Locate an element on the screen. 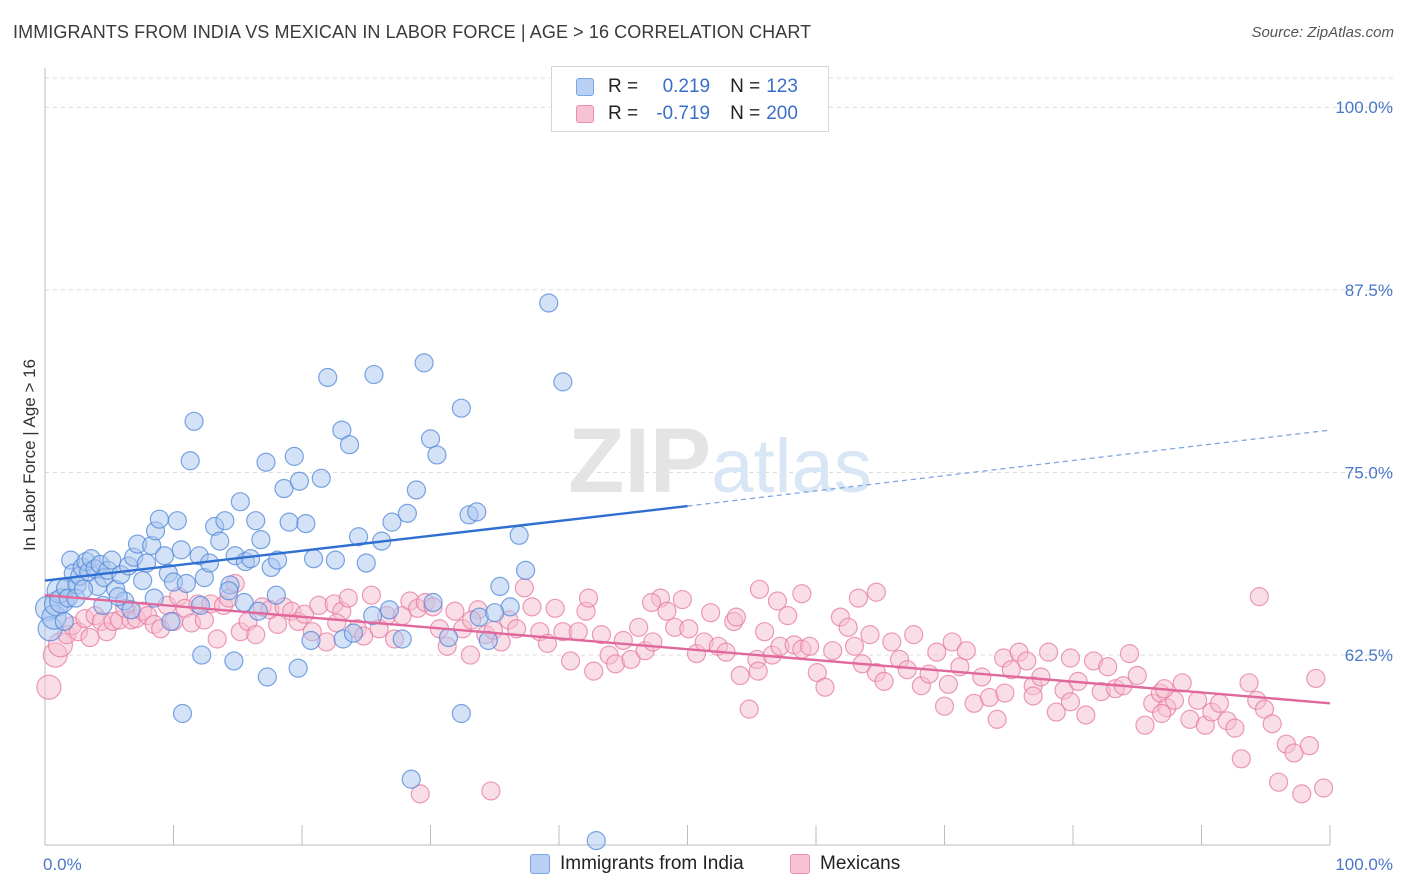 This screenshot has height=892, width=1406. mexicans-trend-line is located at coordinates (687, 649).